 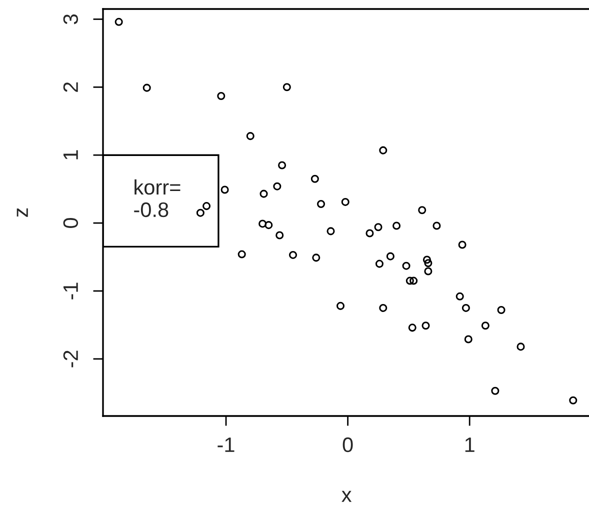 I want to click on y-tick-label: -1, so click(x=71, y=291).